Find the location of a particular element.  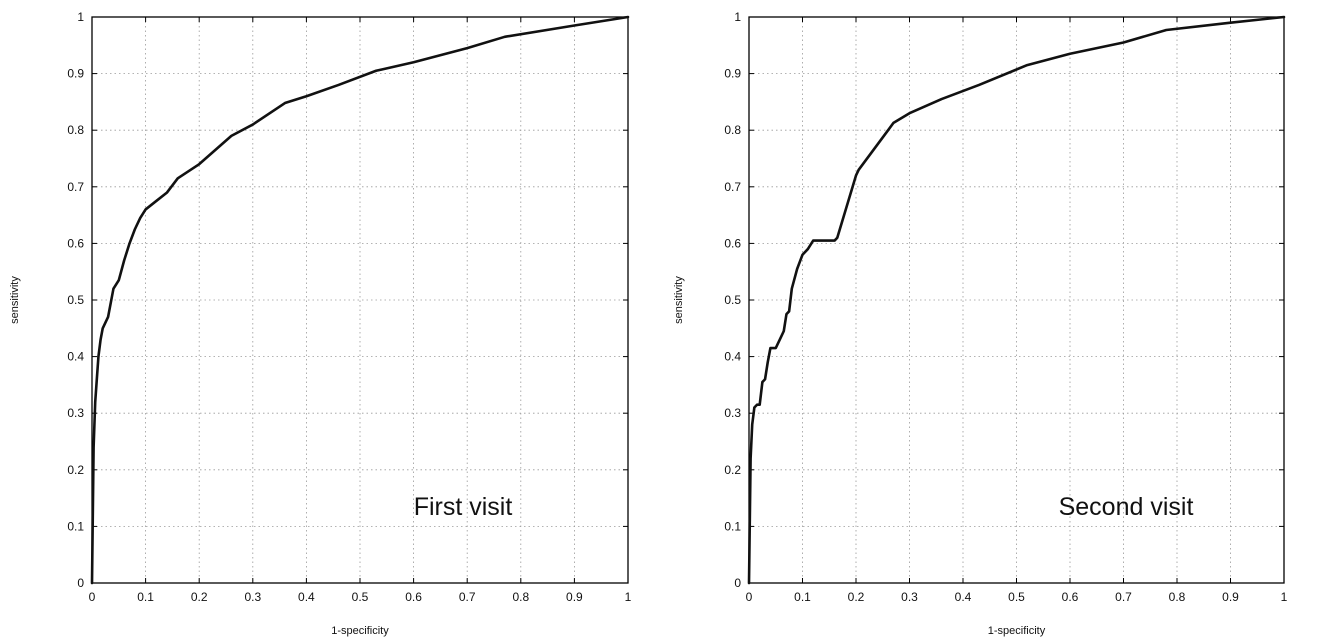

second-visit-y-tick-label: 0 is located at coordinates (737, 583).